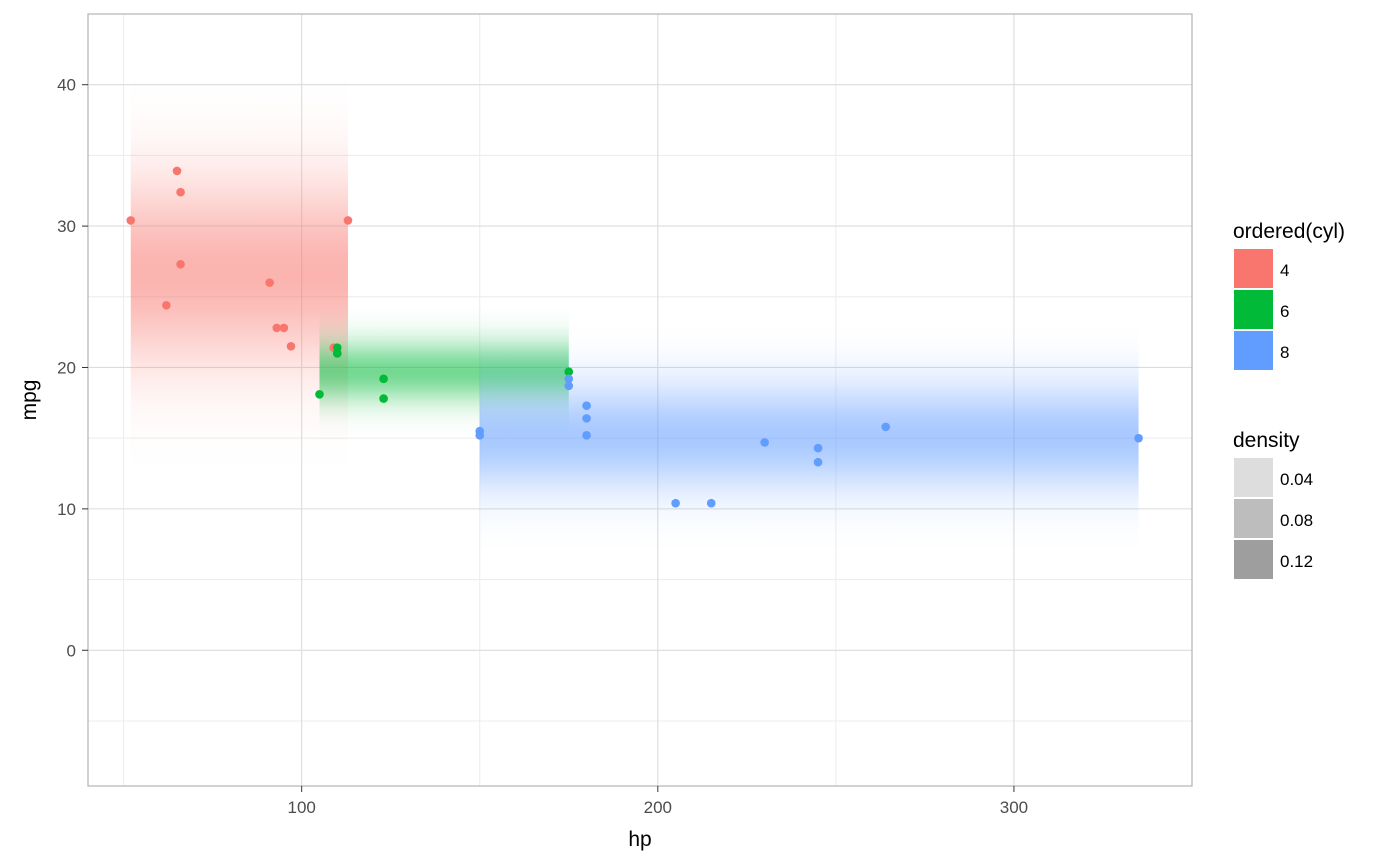 The height and width of the screenshot is (865, 1400). Describe the element at coordinates (1296, 561) in the screenshot. I see `legend-label-density: 0.12` at that location.